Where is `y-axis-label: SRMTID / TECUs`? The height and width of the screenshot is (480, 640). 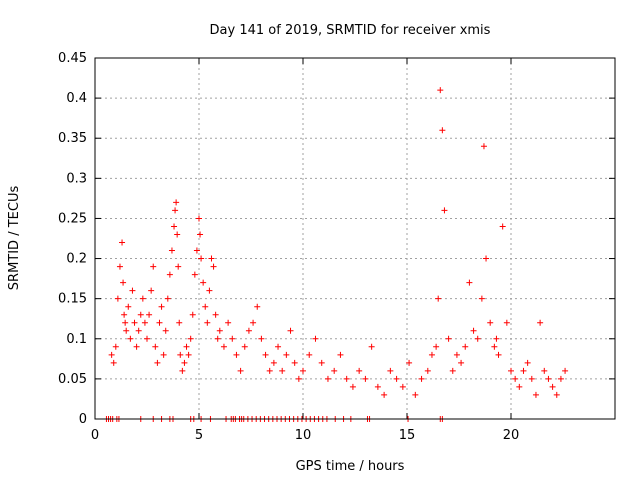
y-axis-label: SRMTID / TECUs is located at coordinates (14, 238).